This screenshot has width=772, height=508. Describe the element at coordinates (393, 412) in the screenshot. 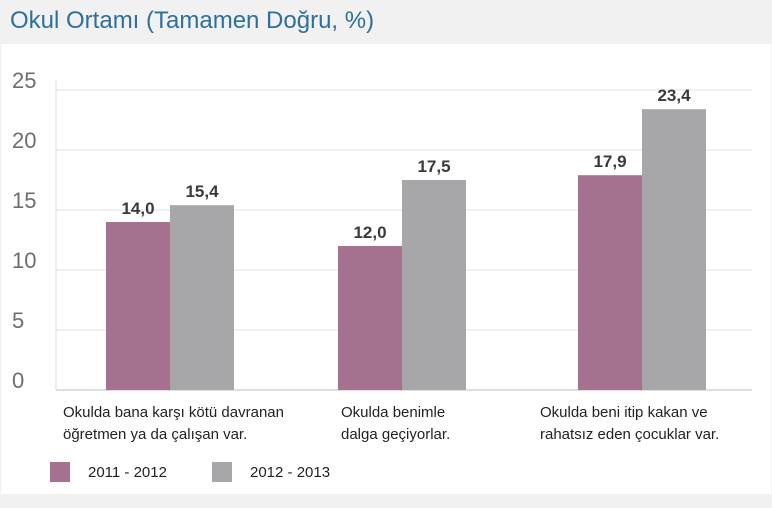

I see `category-label-2-line-1: Okulda benimle` at that location.